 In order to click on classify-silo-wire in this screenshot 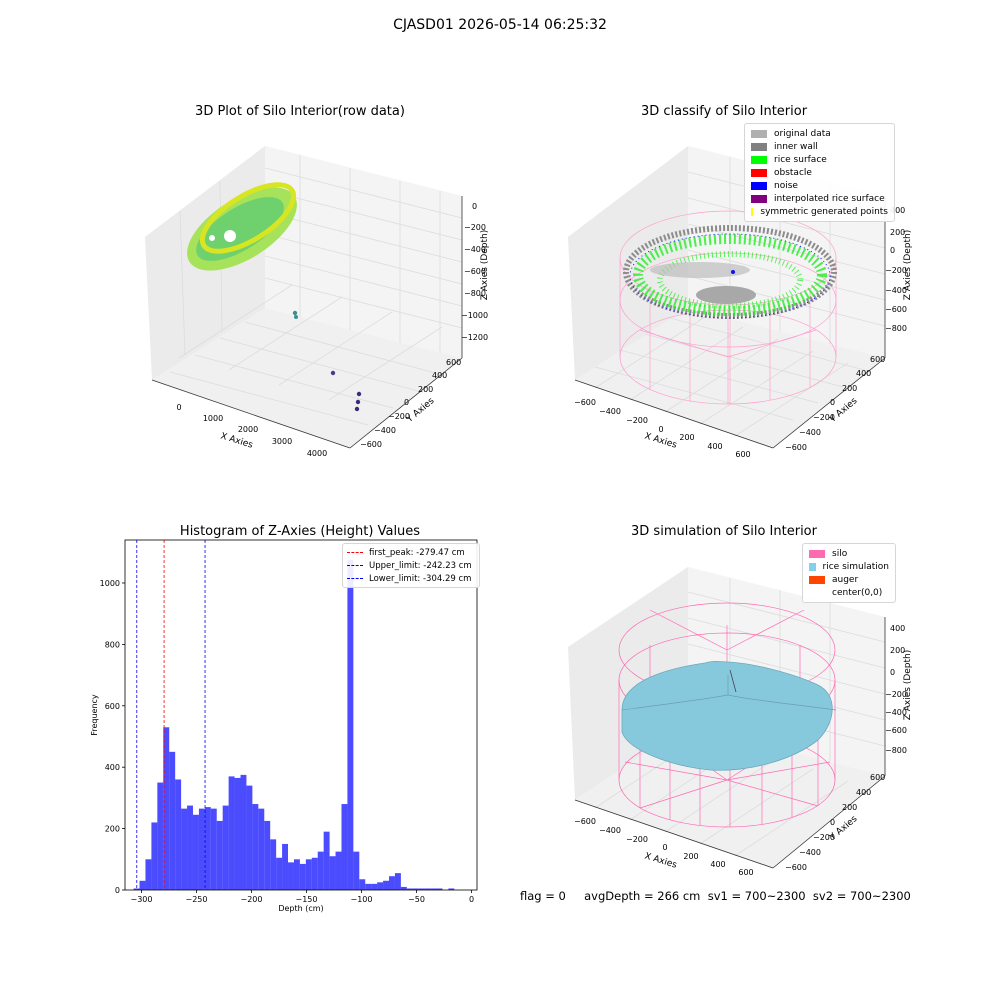, I will do `click(728, 307)`.